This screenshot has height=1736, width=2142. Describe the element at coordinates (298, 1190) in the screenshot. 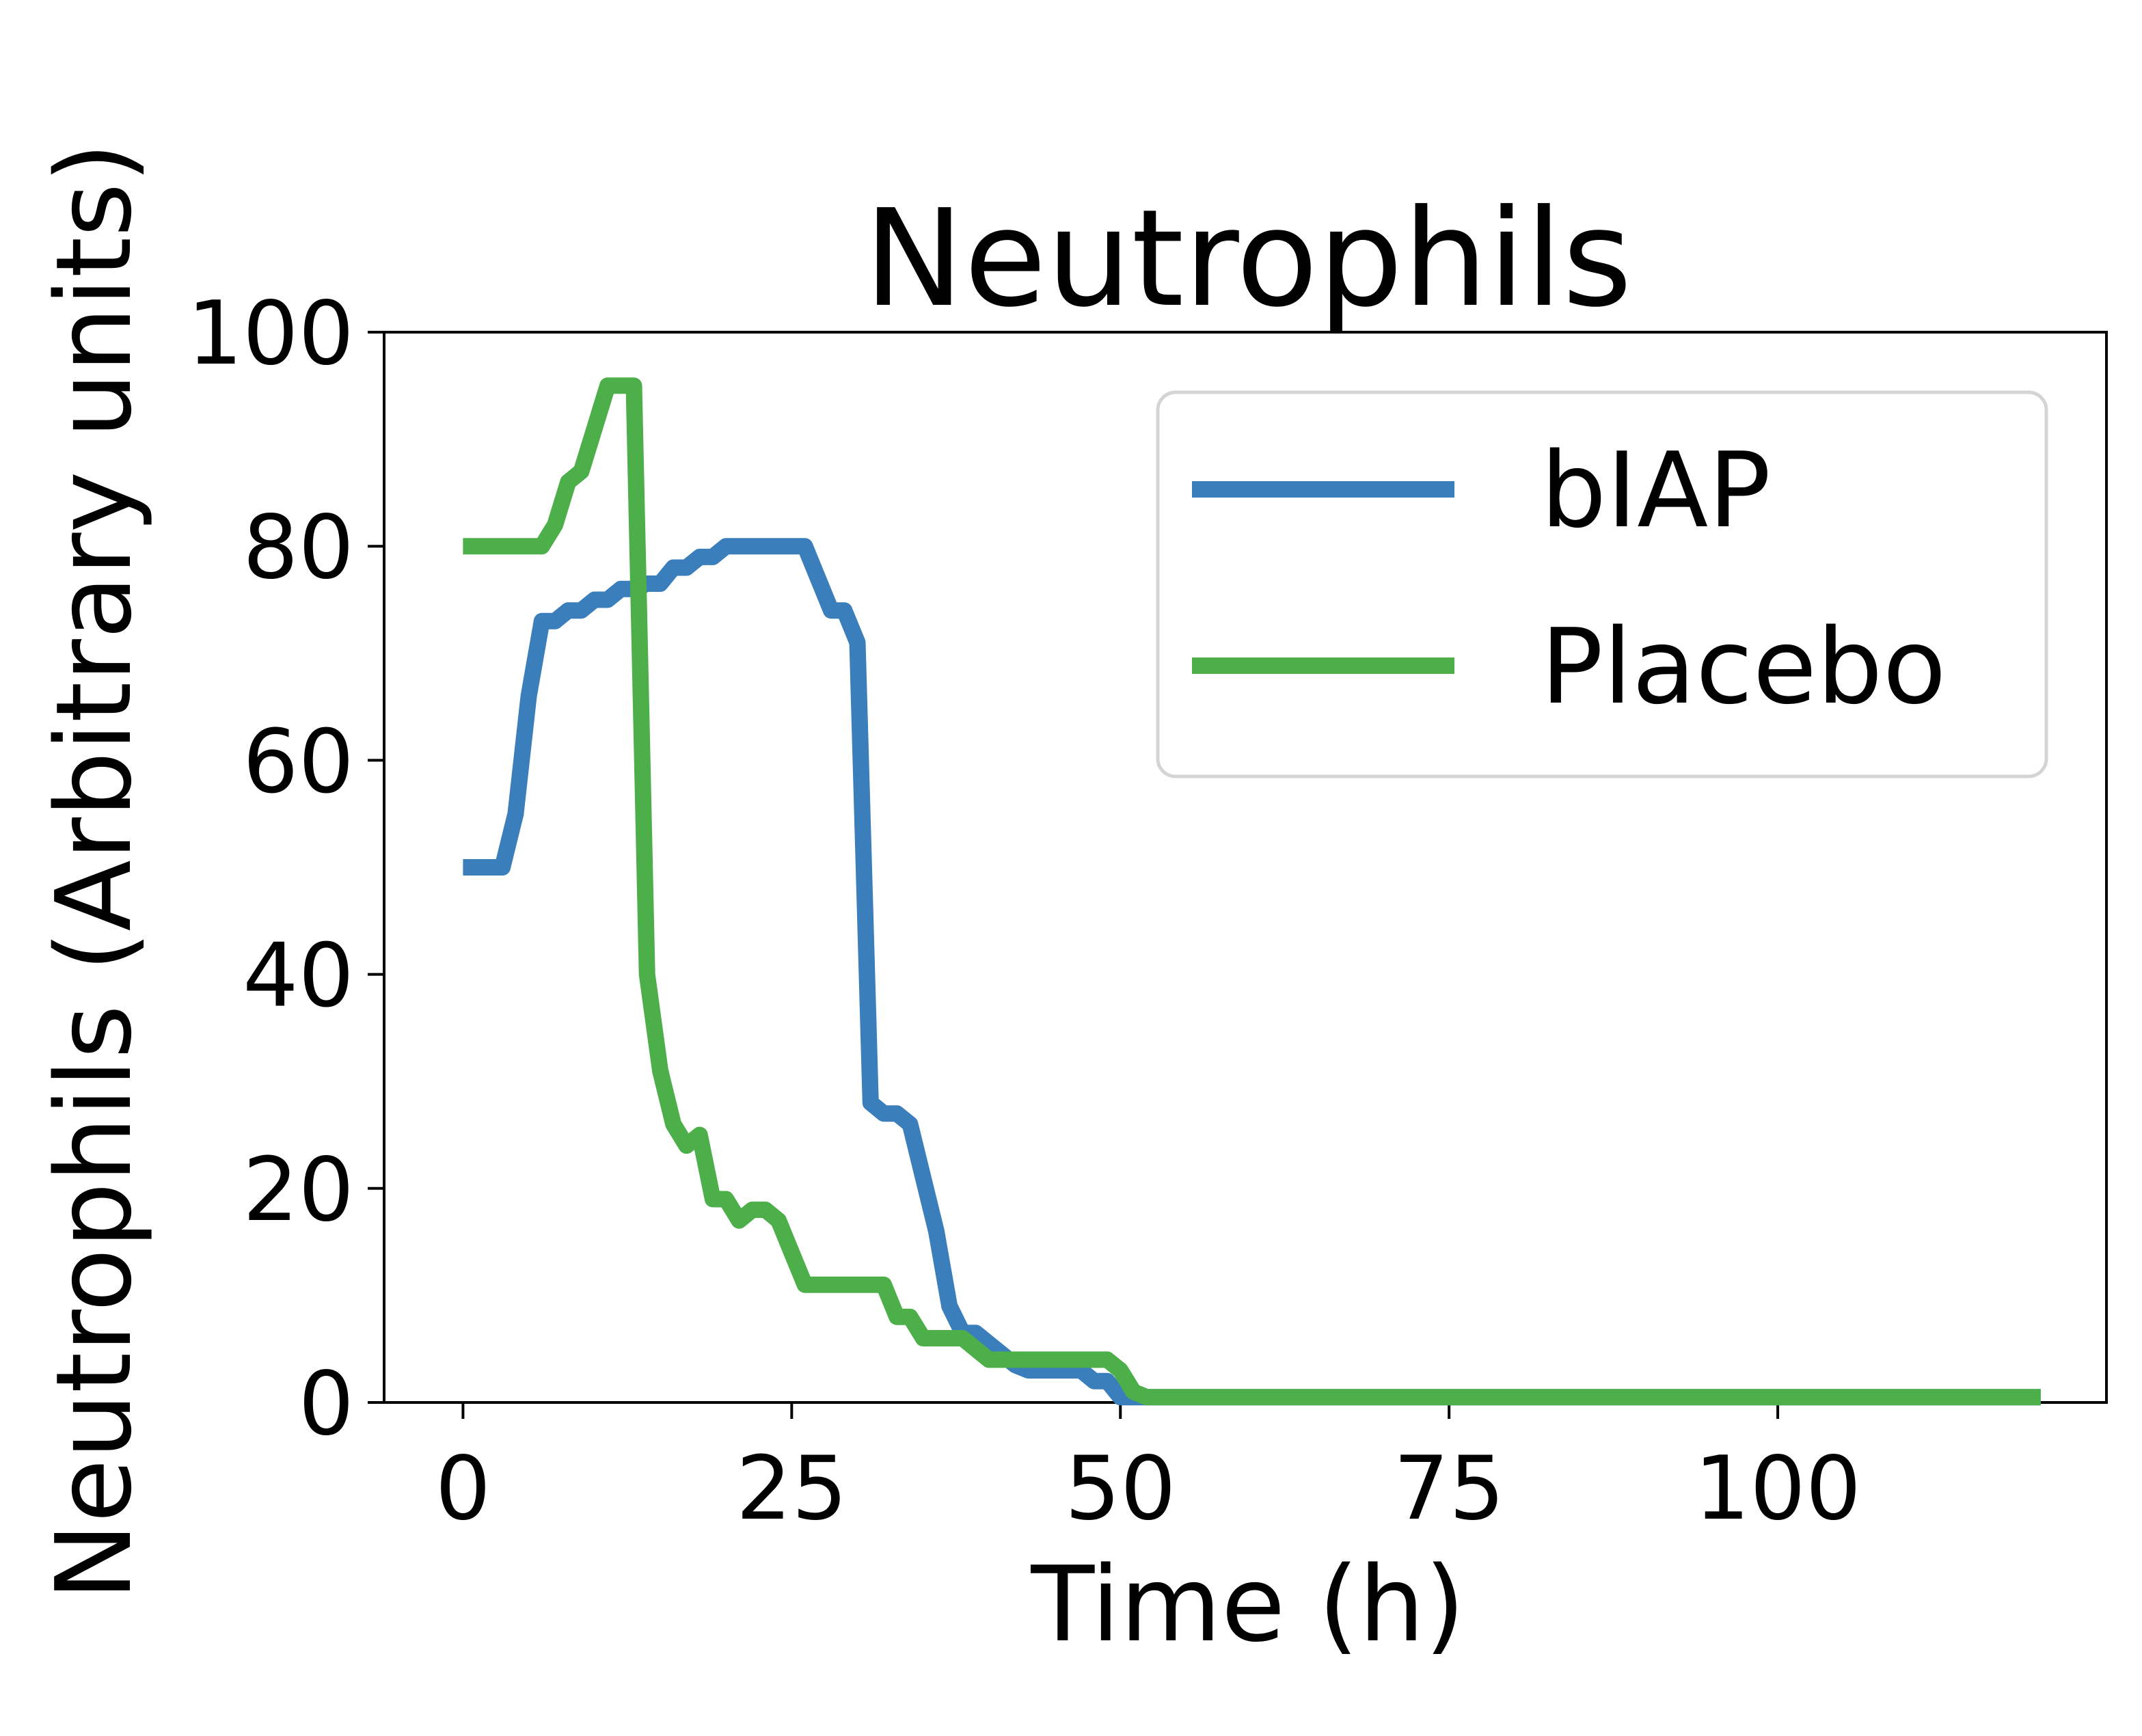

I see `y-tick-label: 20` at that location.